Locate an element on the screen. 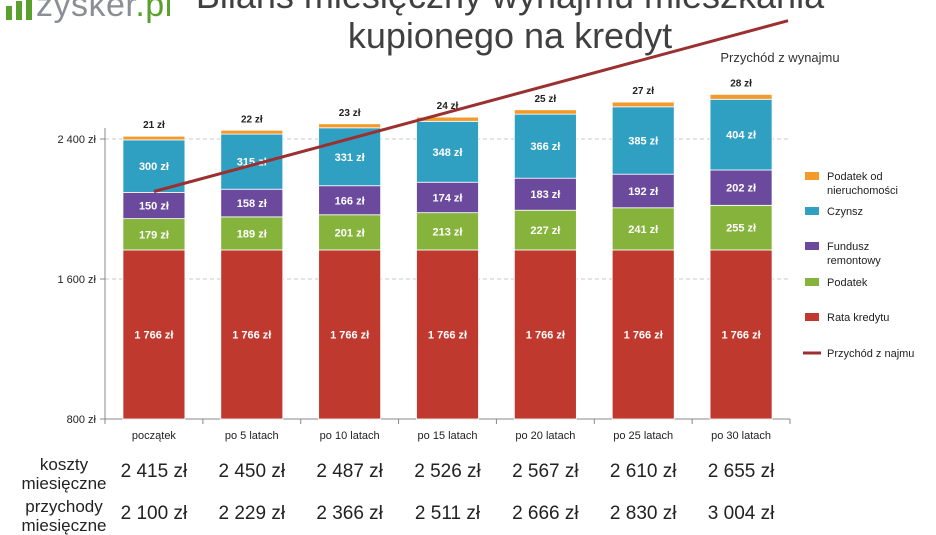  monthly-cost-value: 2 655 zł is located at coordinates (741, 471).